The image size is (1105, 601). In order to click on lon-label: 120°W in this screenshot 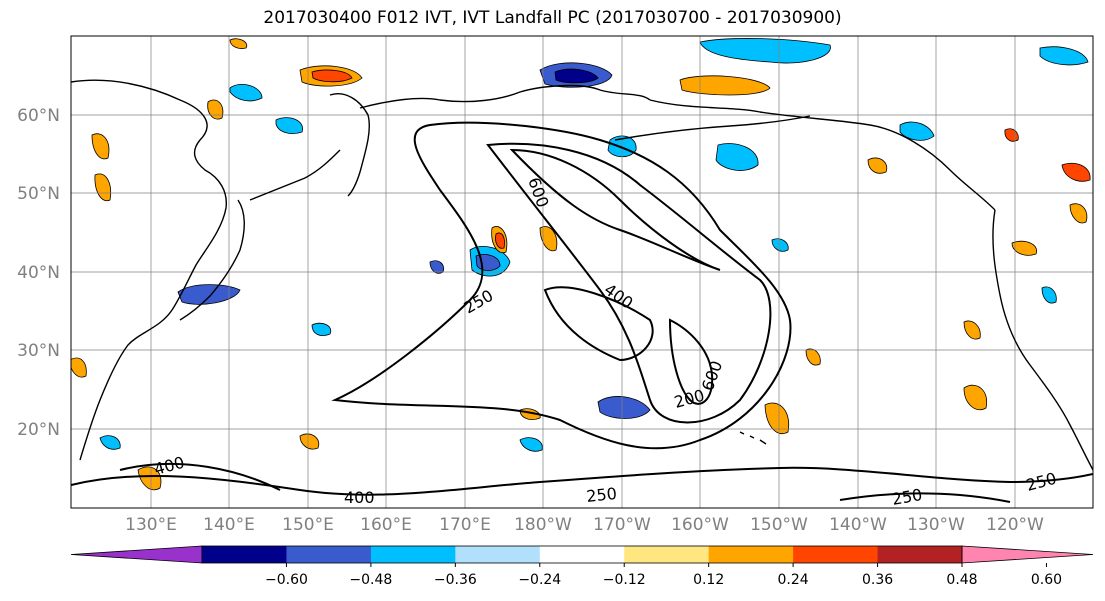, I will do `click(1015, 525)`.